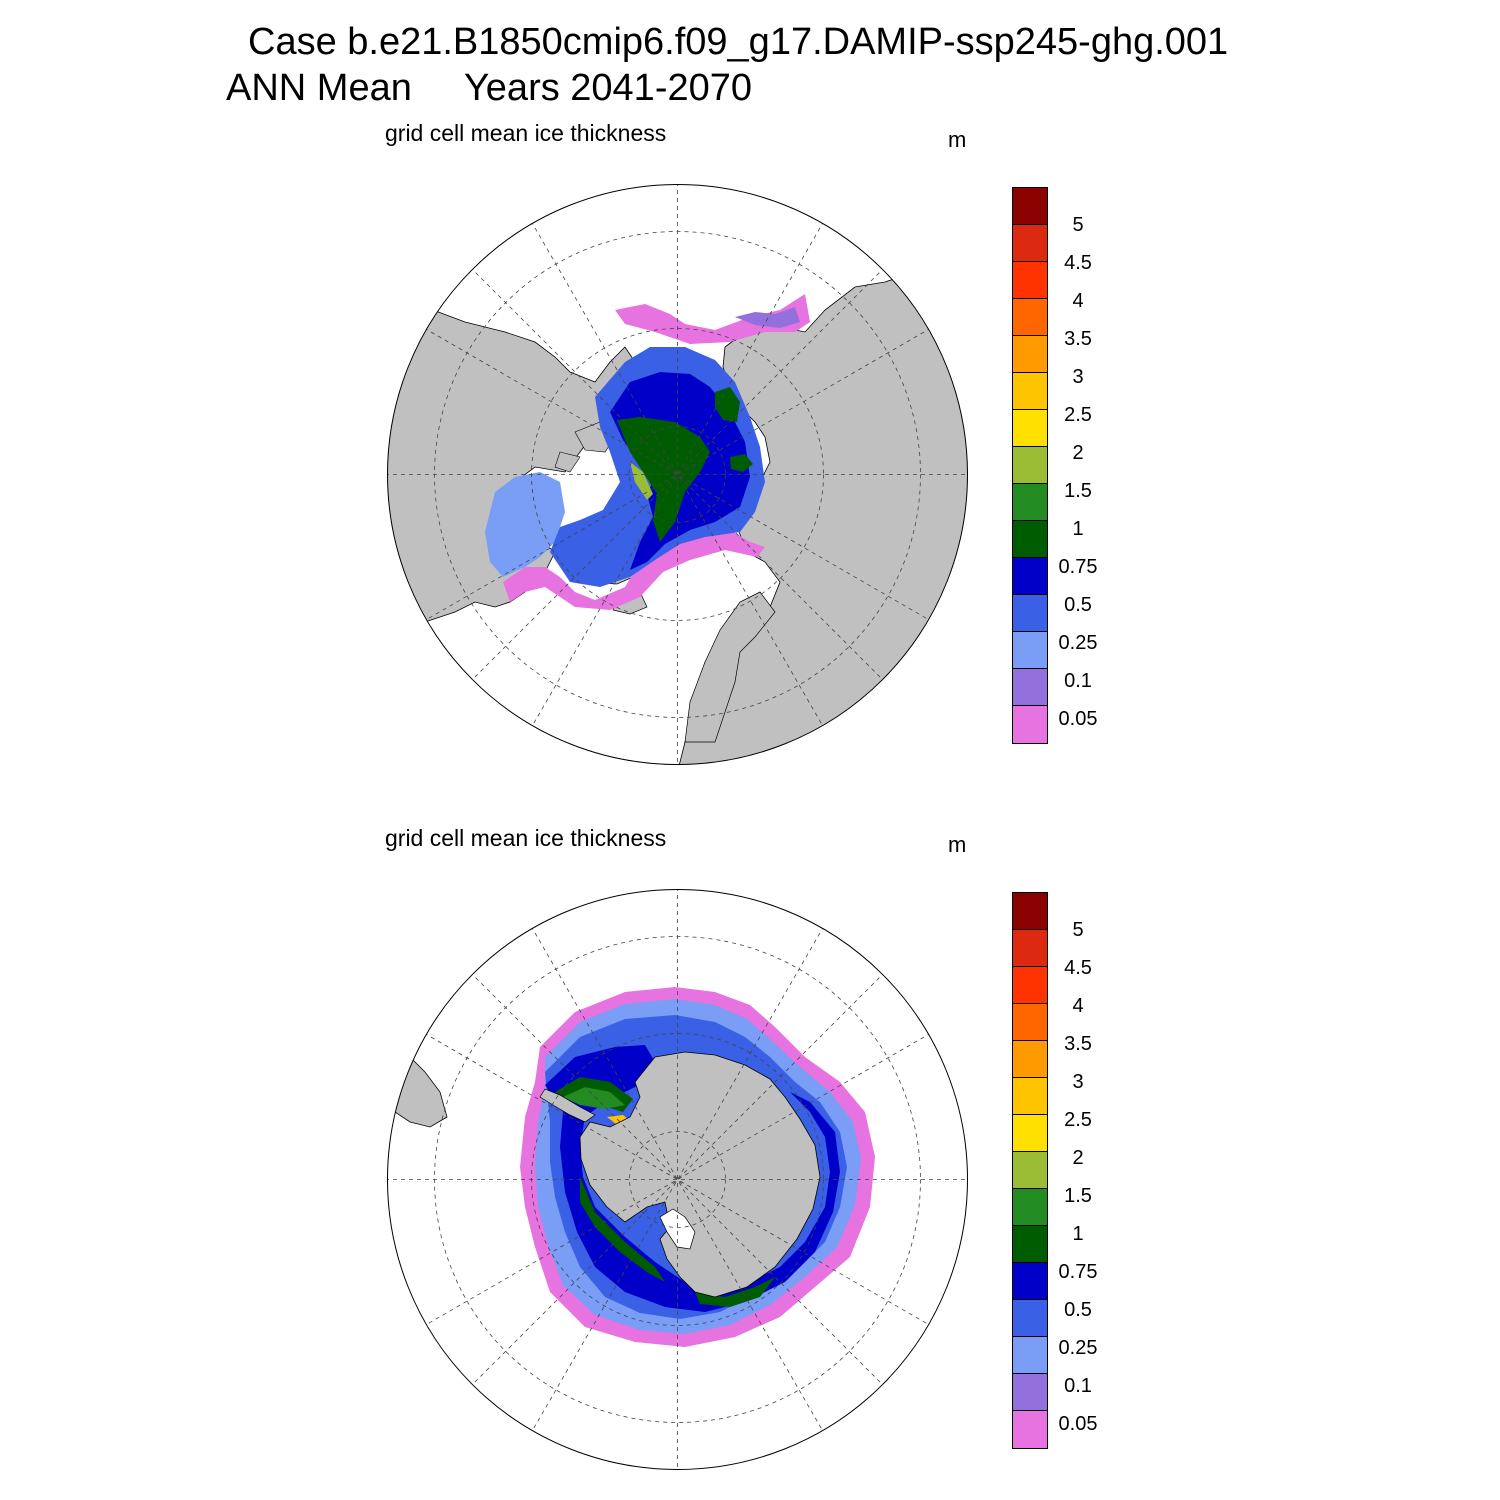 This screenshot has height=1500, width=1500. I want to click on ice-yellow-green, so click(641, 481).